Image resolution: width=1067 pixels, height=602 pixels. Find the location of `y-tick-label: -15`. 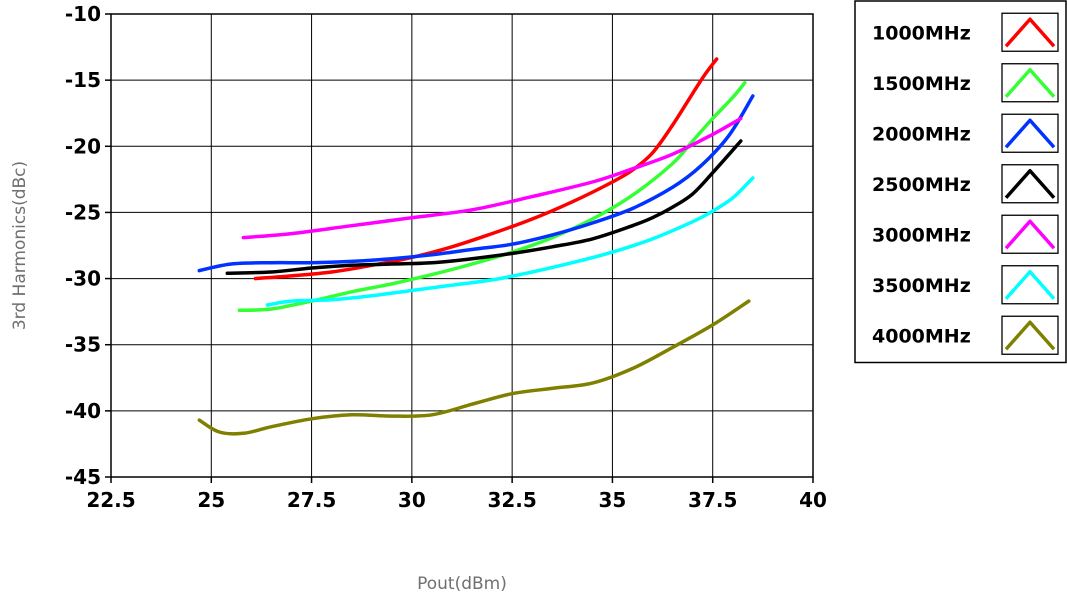

y-tick-label: -15 is located at coordinates (83, 80).